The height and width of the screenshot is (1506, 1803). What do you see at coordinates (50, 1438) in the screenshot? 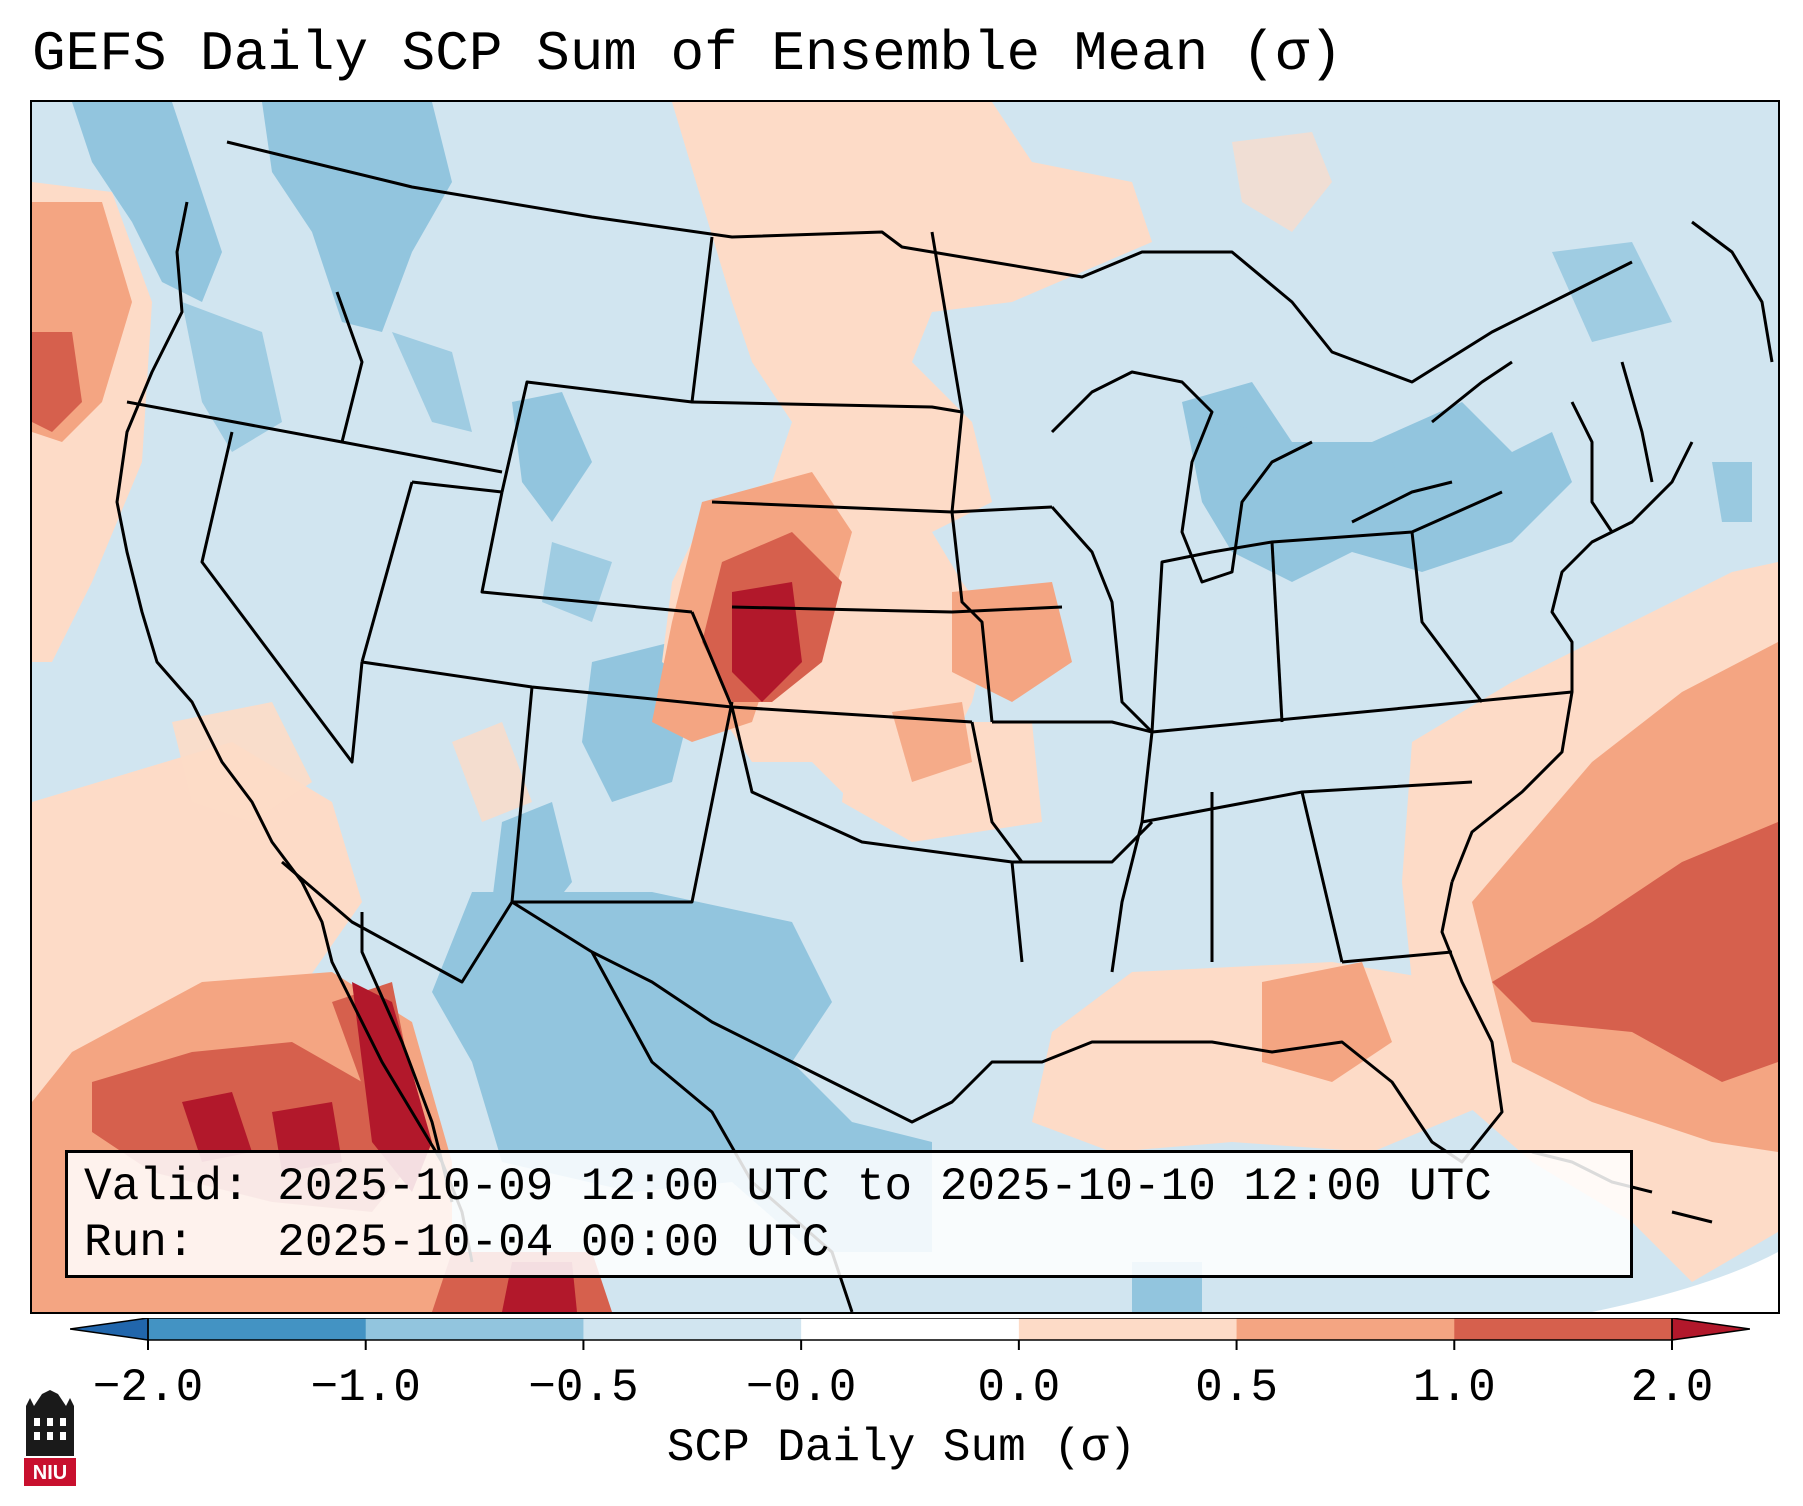
I see `niu-logo: NIU` at bounding box center [50, 1438].